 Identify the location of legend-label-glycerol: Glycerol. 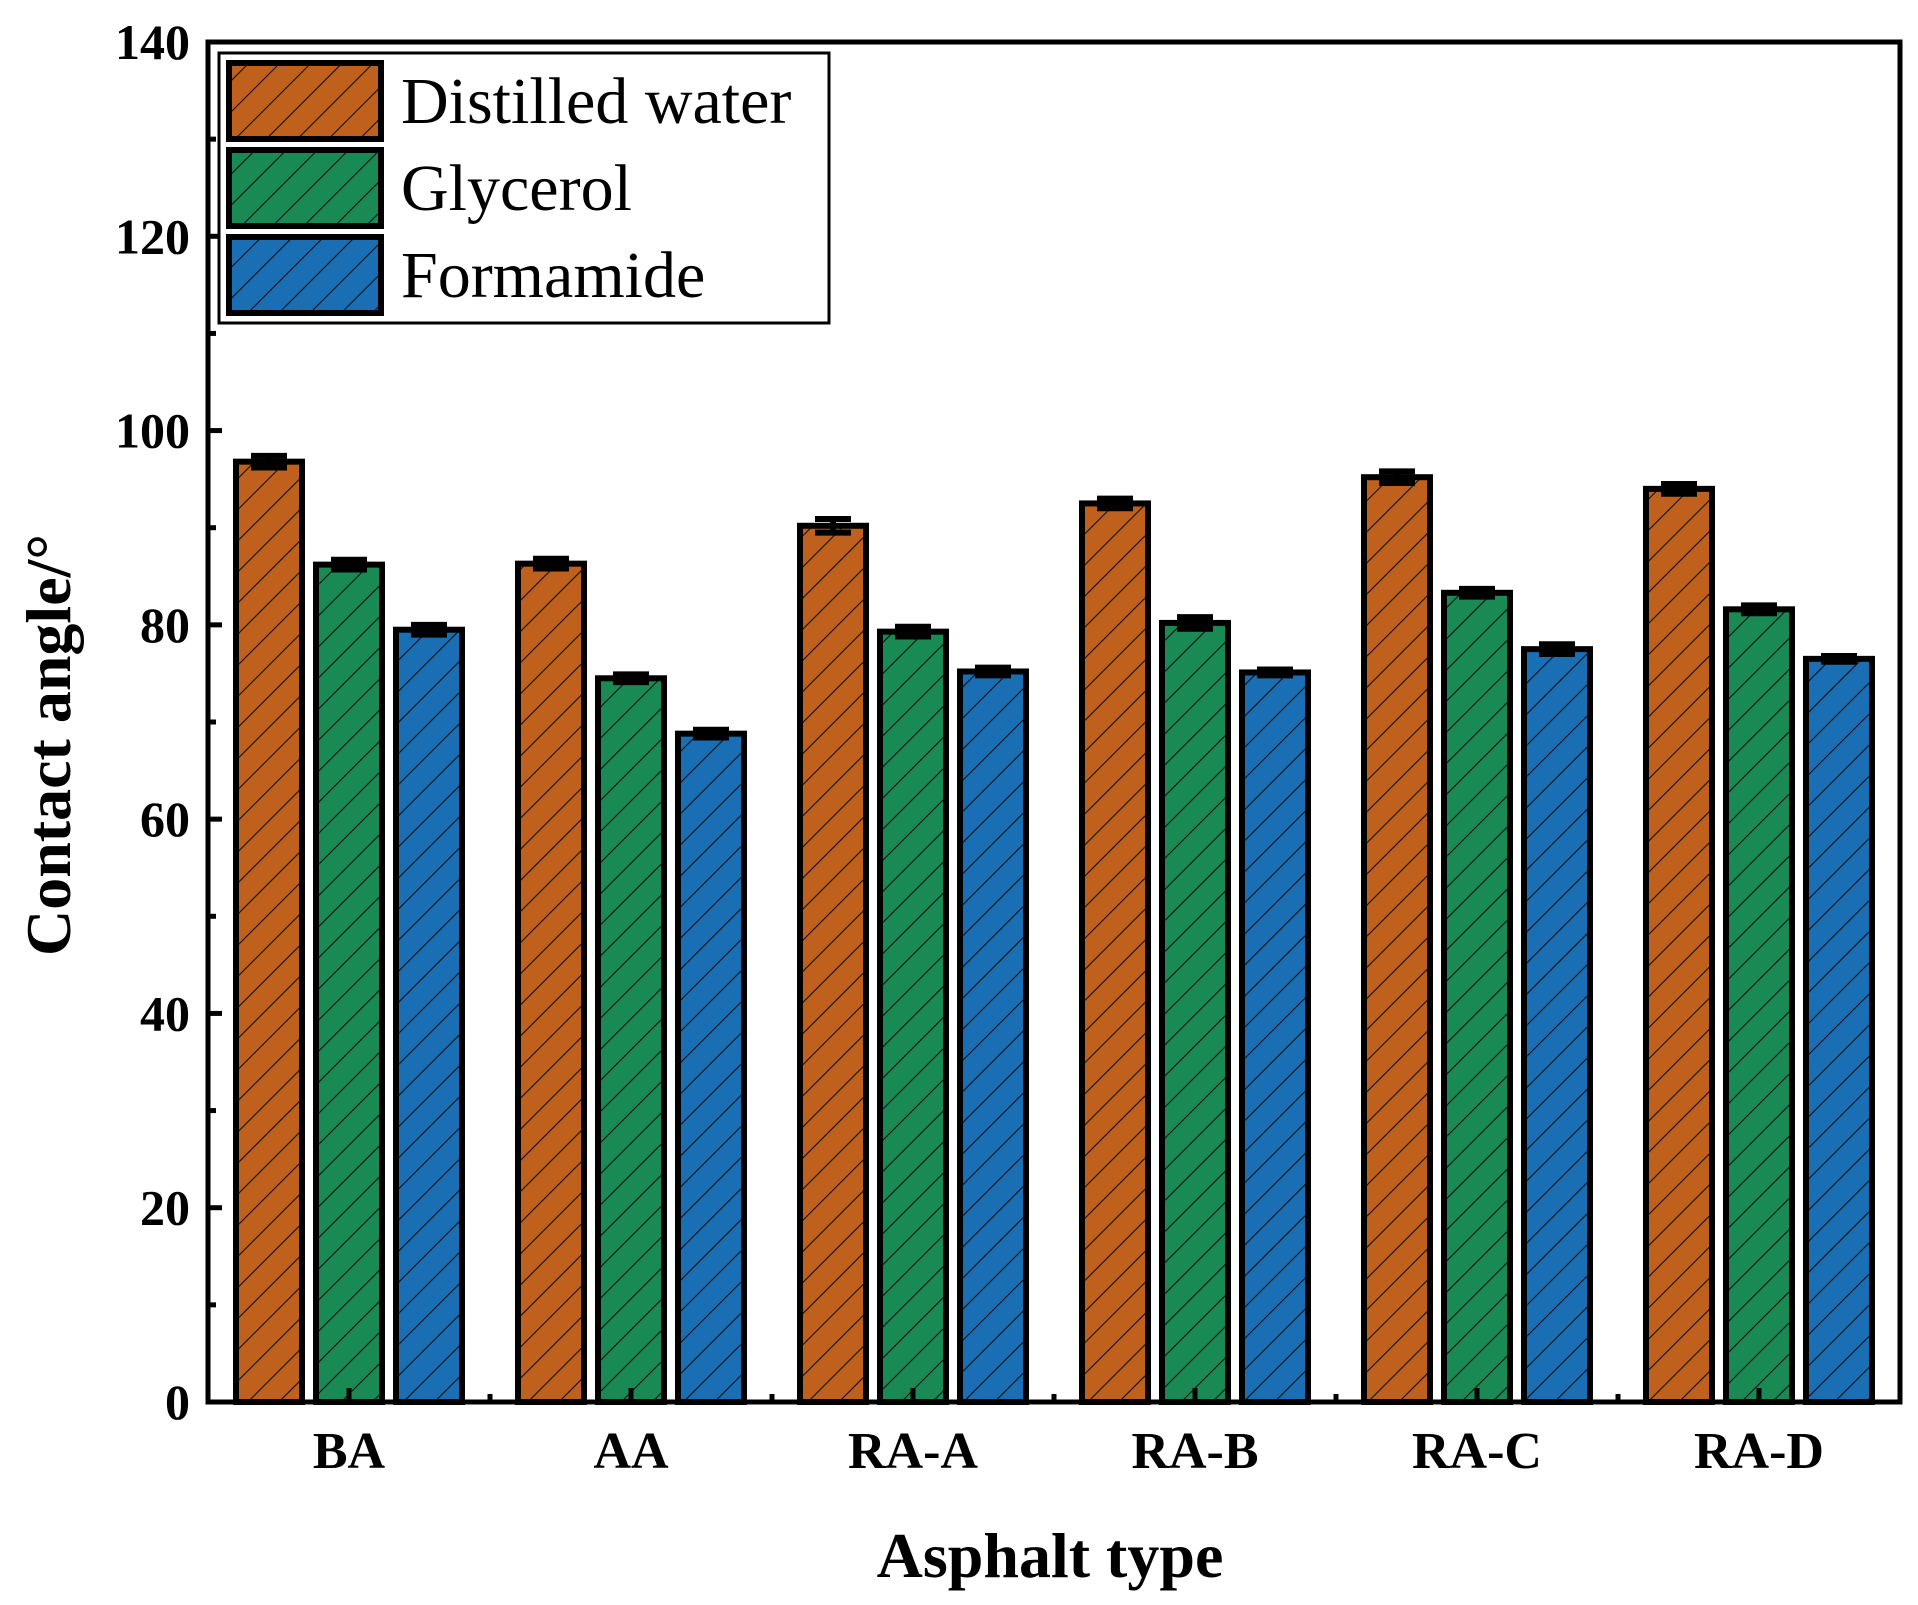
(516, 188).